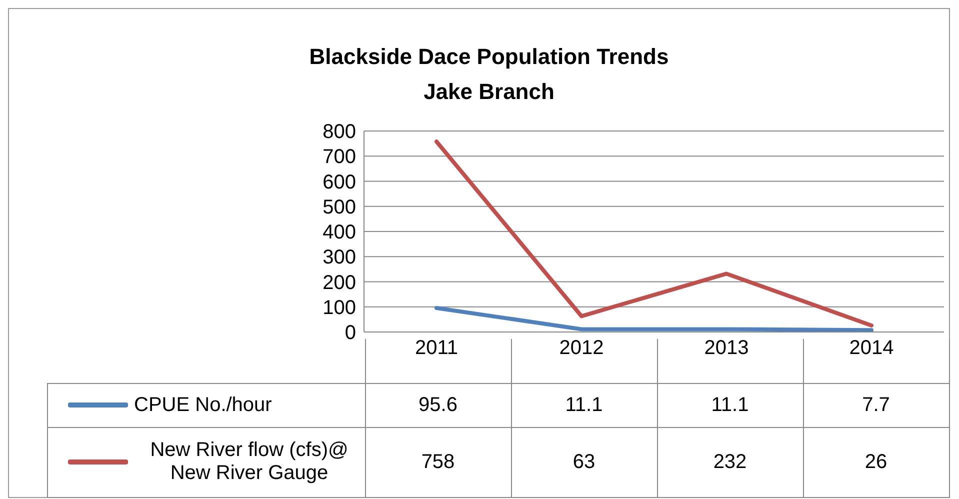 This screenshot has width=959, height=499. Describe the element at coordinates (203, 405) in the screenshot. I see `legend-label: CPUE No./hour` at that location.